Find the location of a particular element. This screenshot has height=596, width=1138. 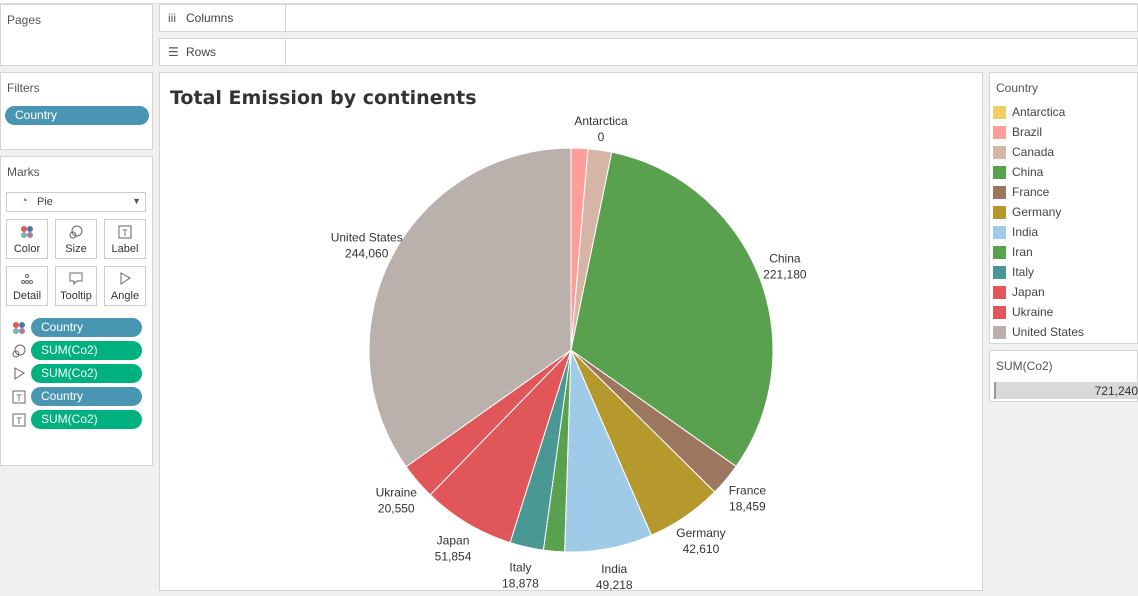

pie-icon: ◔ is located at coordinates (24, 201).